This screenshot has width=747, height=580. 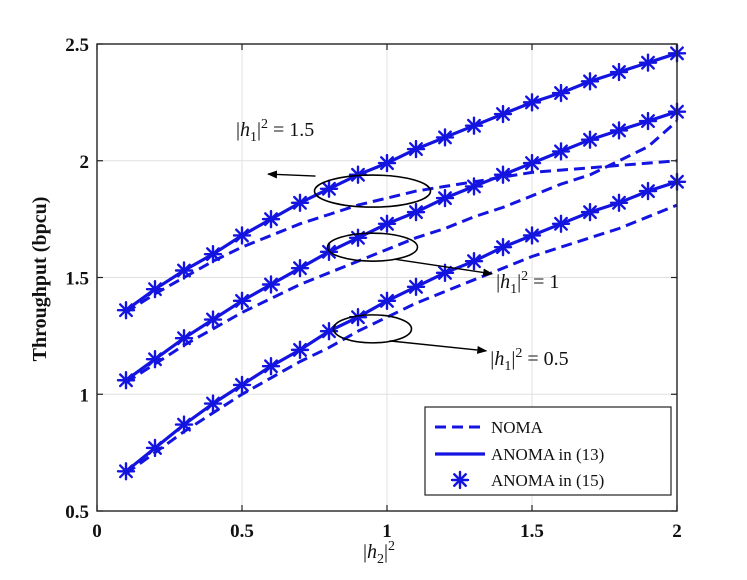 I want to click on annotation-label: |h1|2 = 1, so click(x=527, y=283).